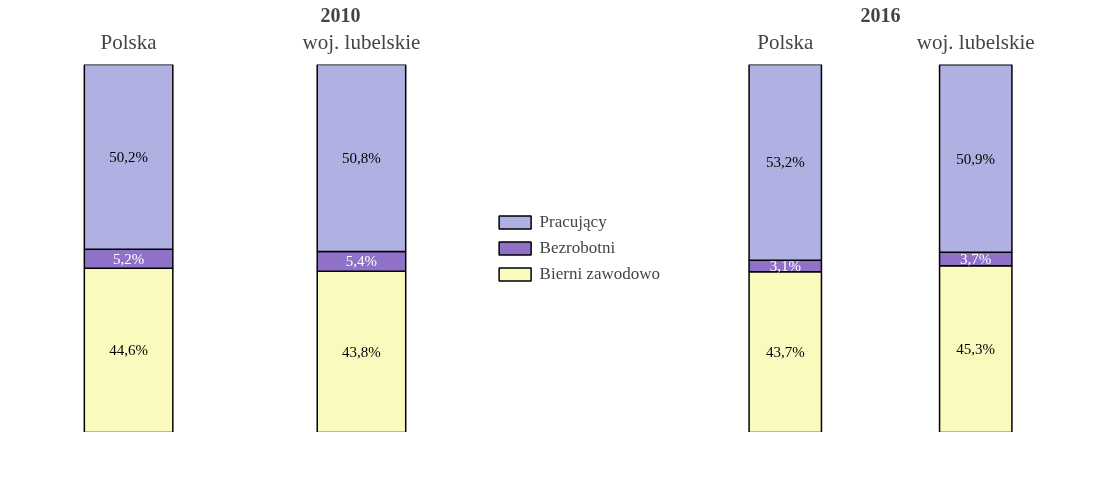  I want to click on data-label: 3,1%, so click(785, 265).